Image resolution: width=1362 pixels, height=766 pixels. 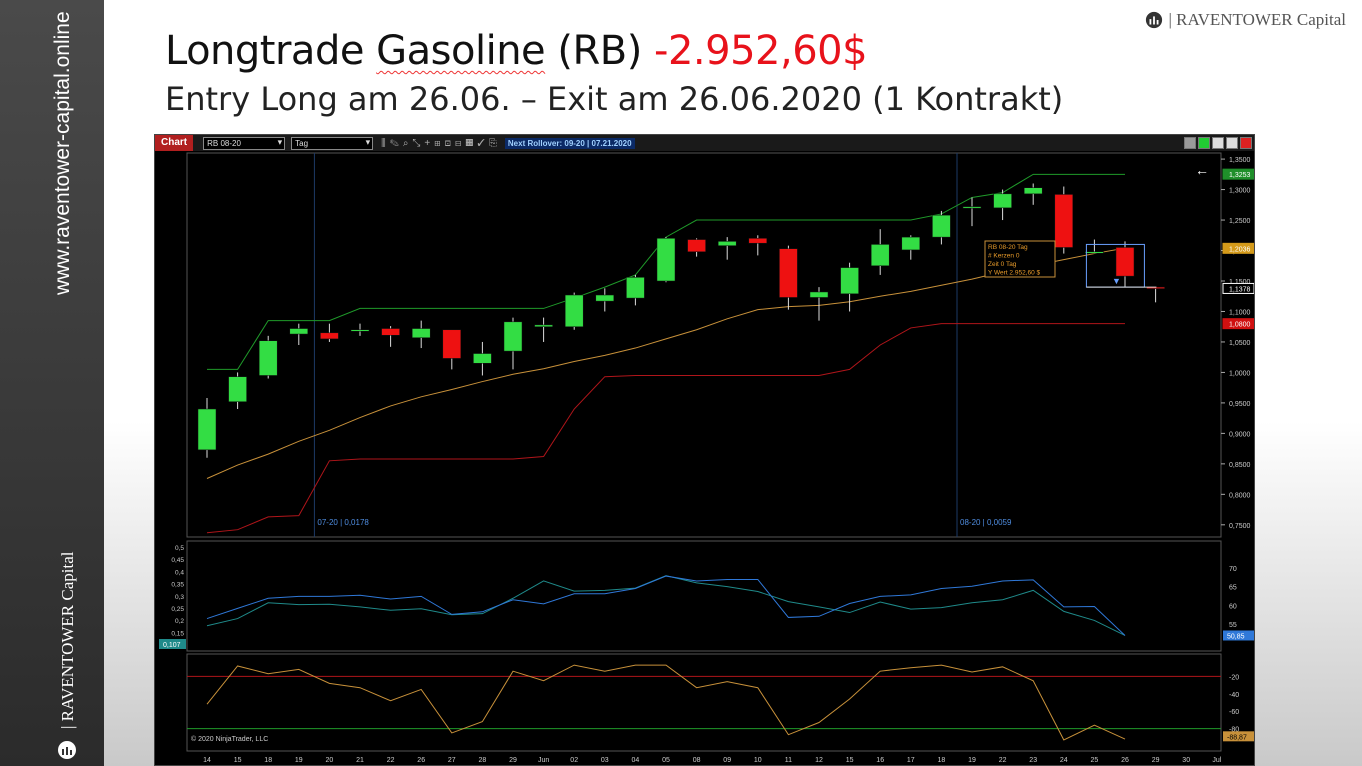 I want to click on indicator1-left-tick: 0,5, so click(x=179, y=548).